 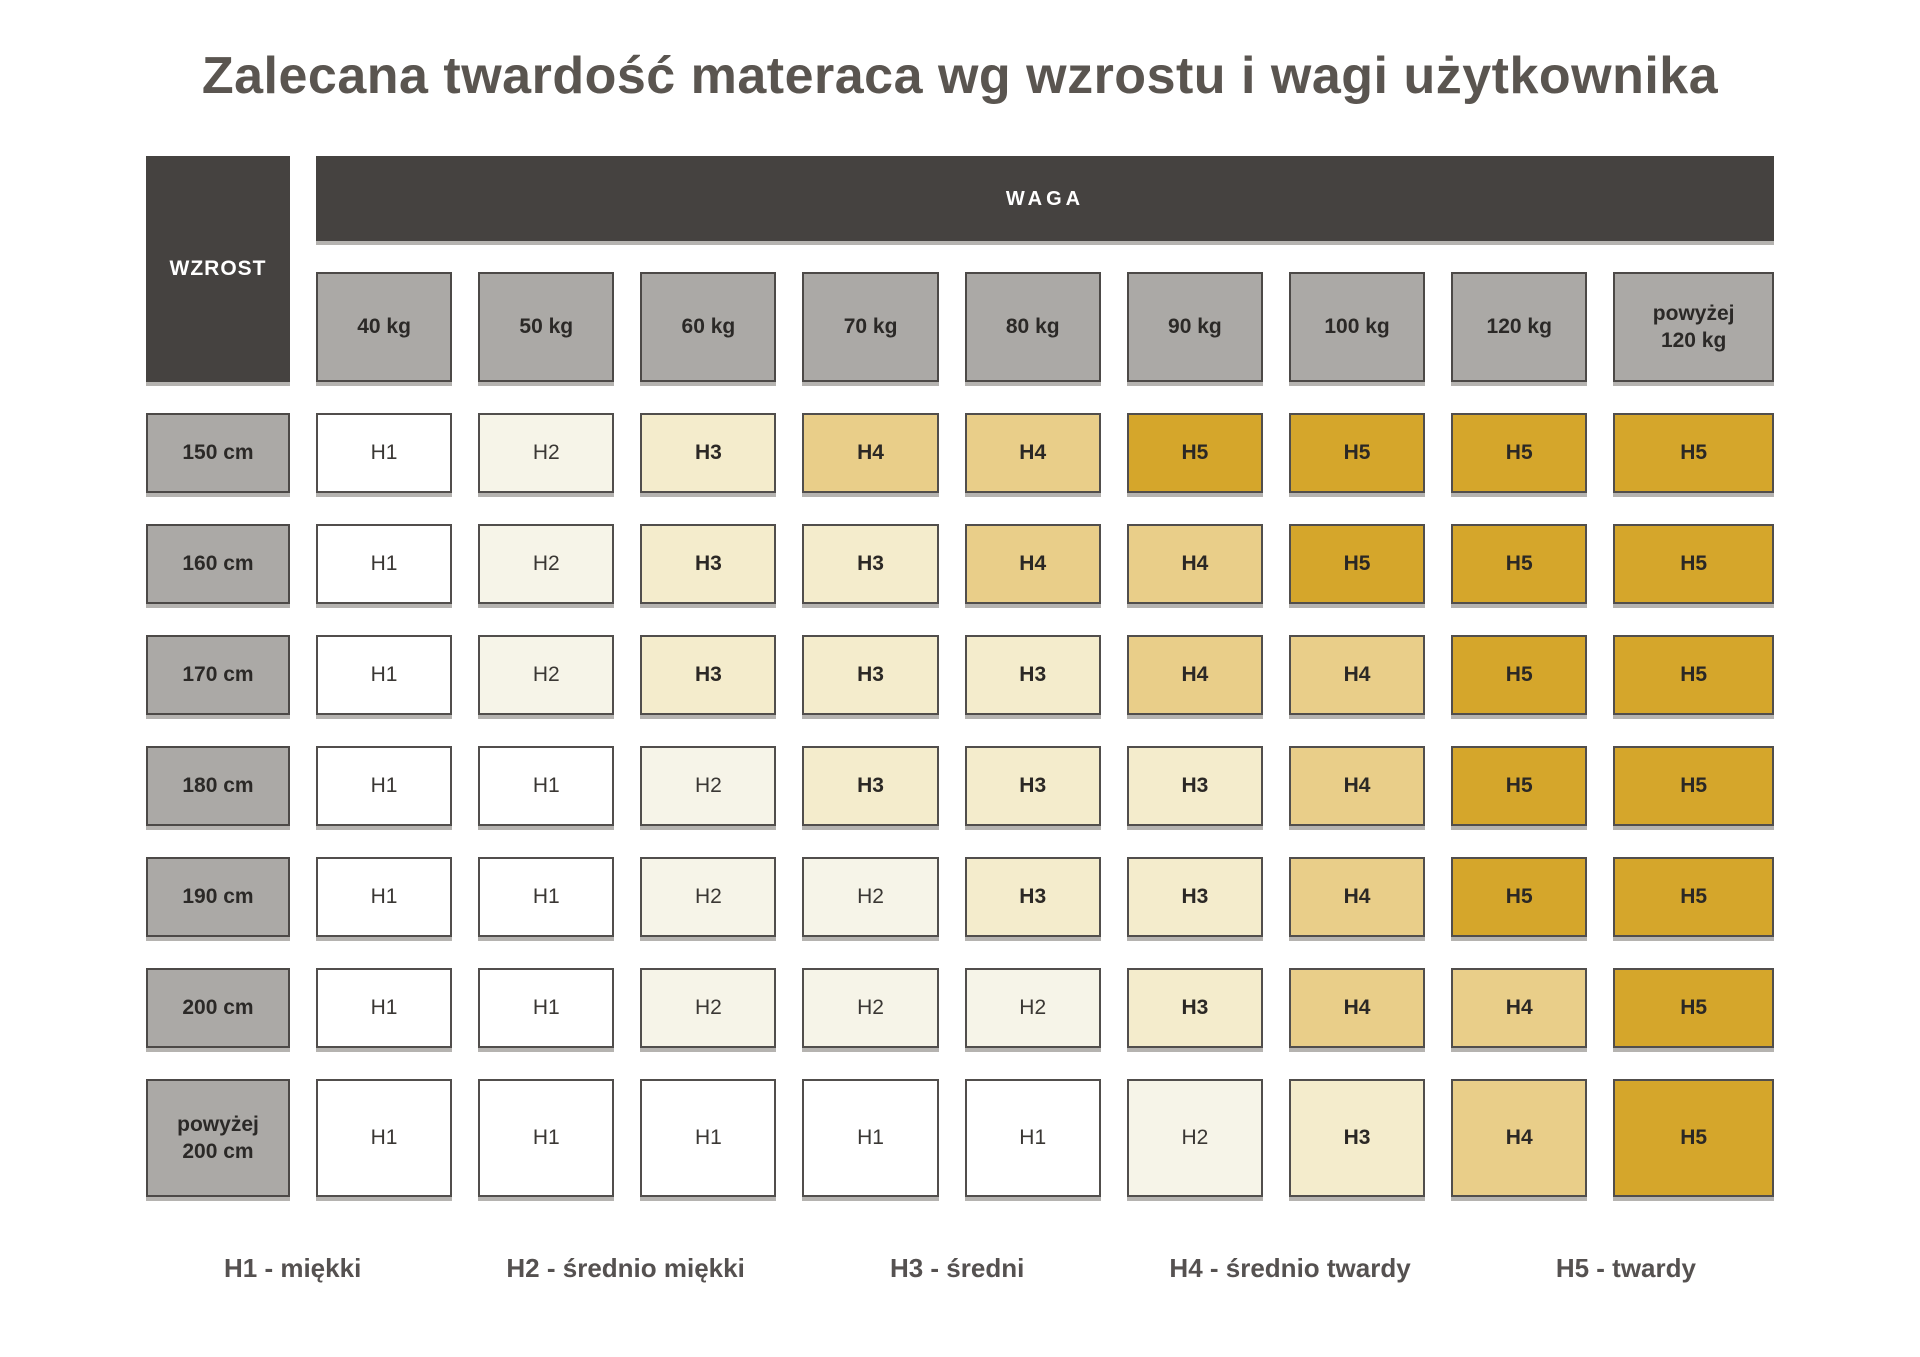 I want to click on row-header-height: 180 cm, so click(x=218, y=786).